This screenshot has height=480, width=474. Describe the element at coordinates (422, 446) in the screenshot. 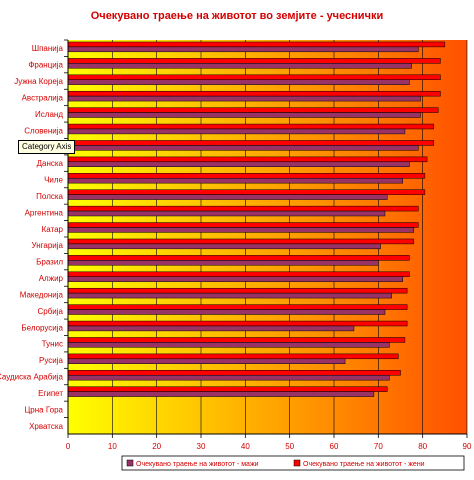

I see `x-tick-label: 80` at that location.